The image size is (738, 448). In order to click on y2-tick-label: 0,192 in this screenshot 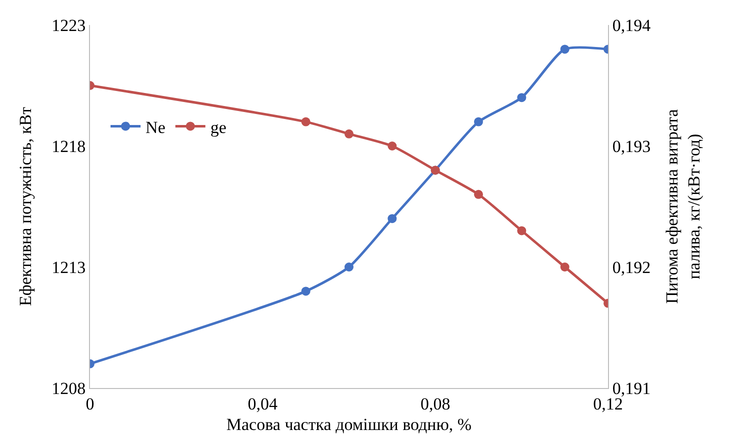, I will do `click(631, 267)`.